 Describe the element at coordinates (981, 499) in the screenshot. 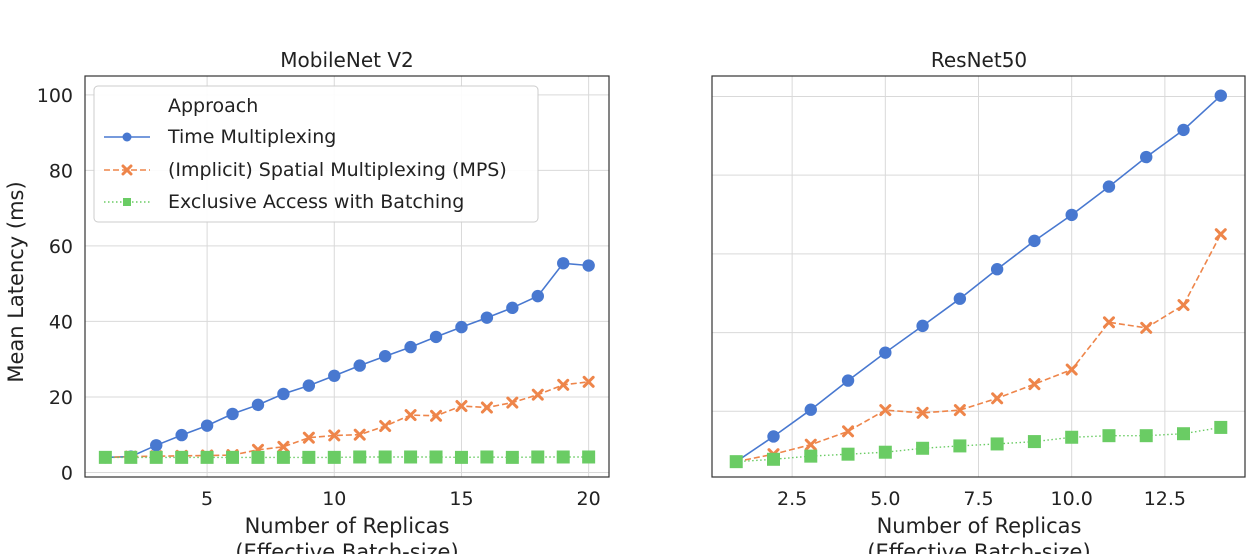

I see `ticks-right: 2.5 5.0 7.5 10.0 12.5` at that location.